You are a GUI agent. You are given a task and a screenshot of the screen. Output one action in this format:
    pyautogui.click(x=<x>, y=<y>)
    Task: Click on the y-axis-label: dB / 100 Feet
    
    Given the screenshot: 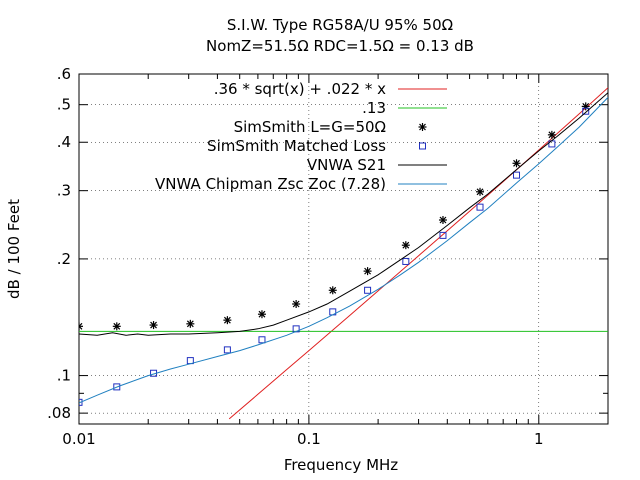 What is the action you would take?
    pyautogui.click(x=14, y=249)
    